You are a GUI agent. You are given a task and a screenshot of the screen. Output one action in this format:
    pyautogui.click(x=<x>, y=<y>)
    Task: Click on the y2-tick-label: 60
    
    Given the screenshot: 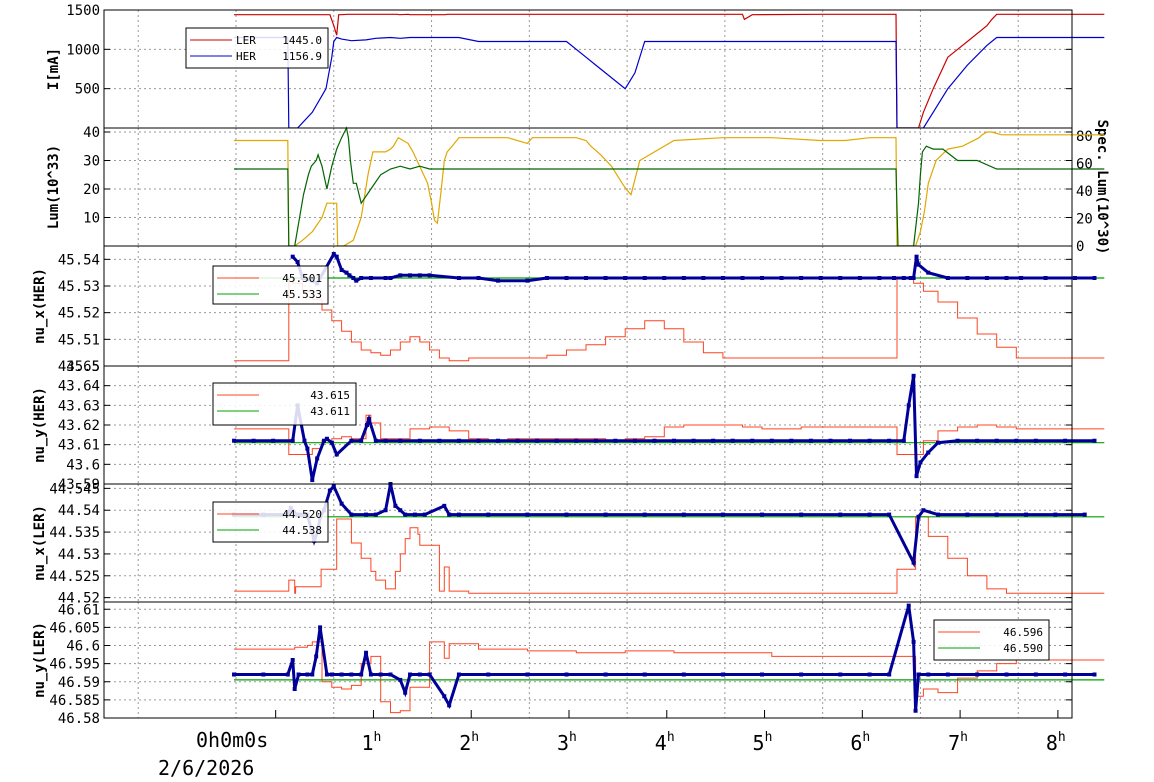 What is the action you would take?
    pyautogui.click(x=1084, y=165)
    